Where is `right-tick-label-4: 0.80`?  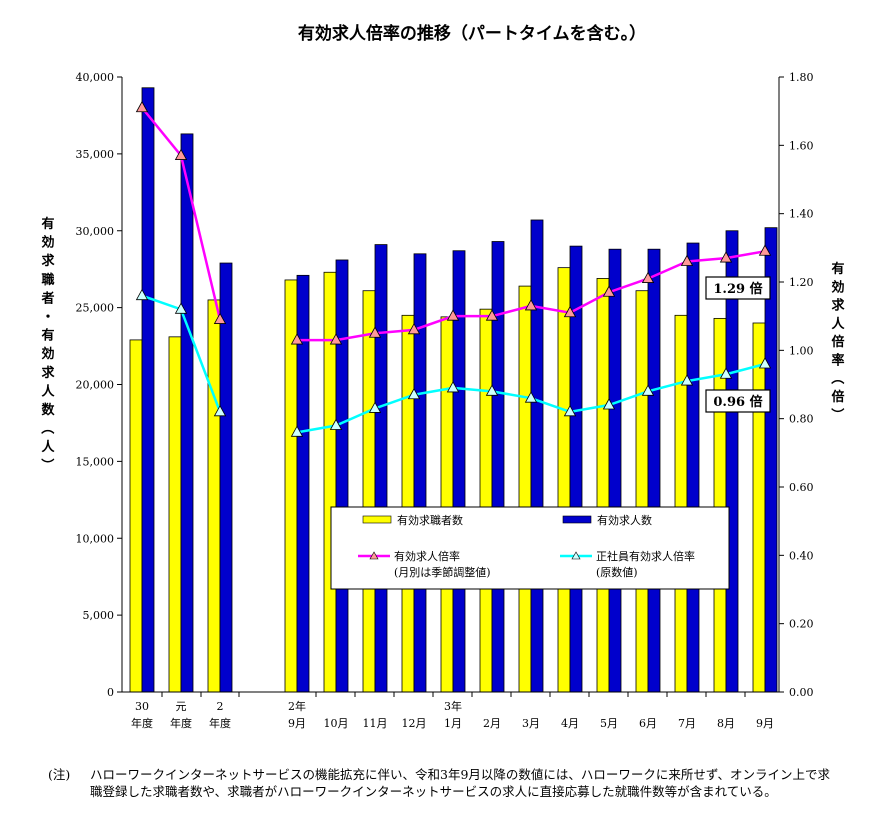 right-tick-label-4: 0.80 is located at coordinates (801, 419).